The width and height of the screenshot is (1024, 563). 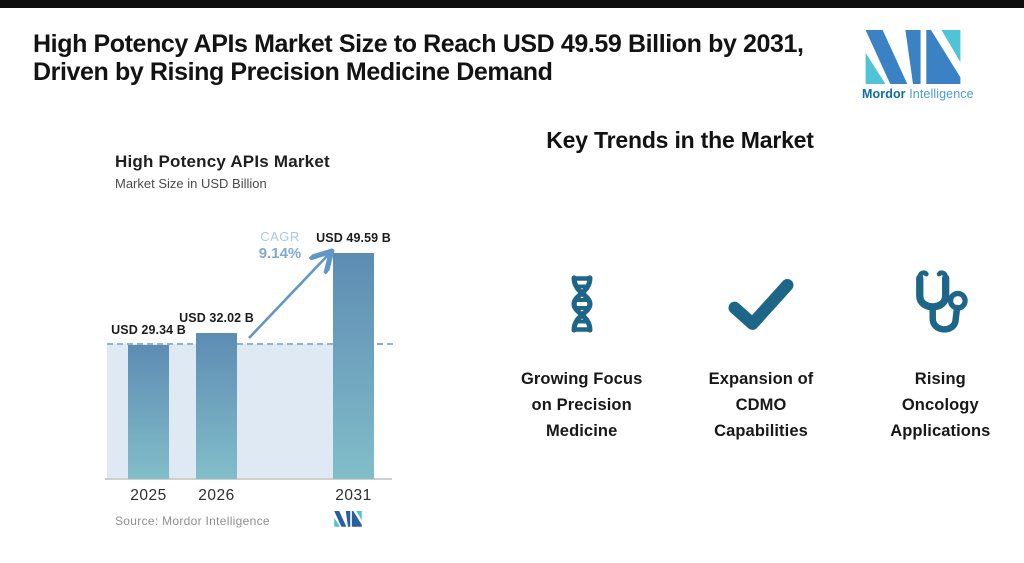 I want to click on dna-icon, so click(x=581, y=304).